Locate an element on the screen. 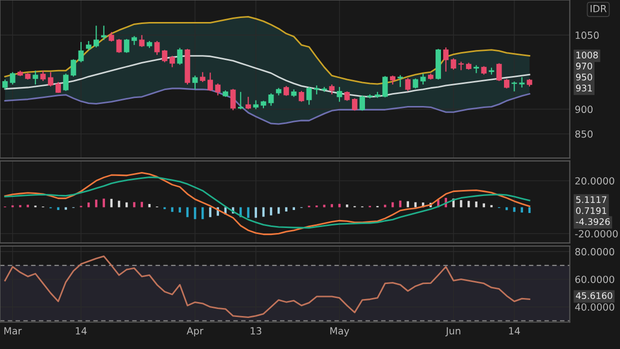 Image resolution: width=620 pixels, height=349 pixels. y-tick-label: 850 is located at coordinates (584, 134).